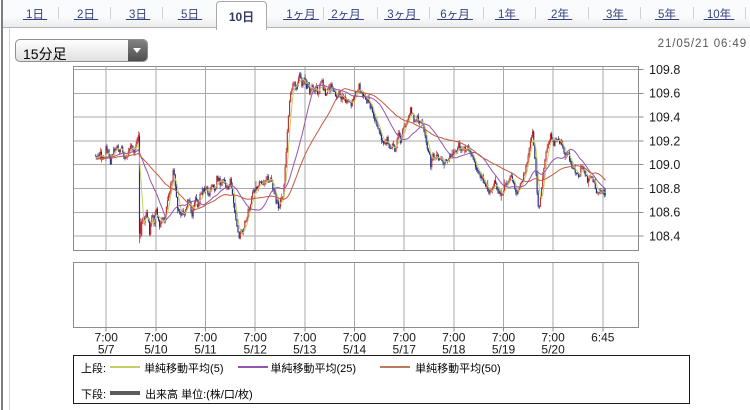  I want to click on svg-text: 108.4, so click(664, 236).